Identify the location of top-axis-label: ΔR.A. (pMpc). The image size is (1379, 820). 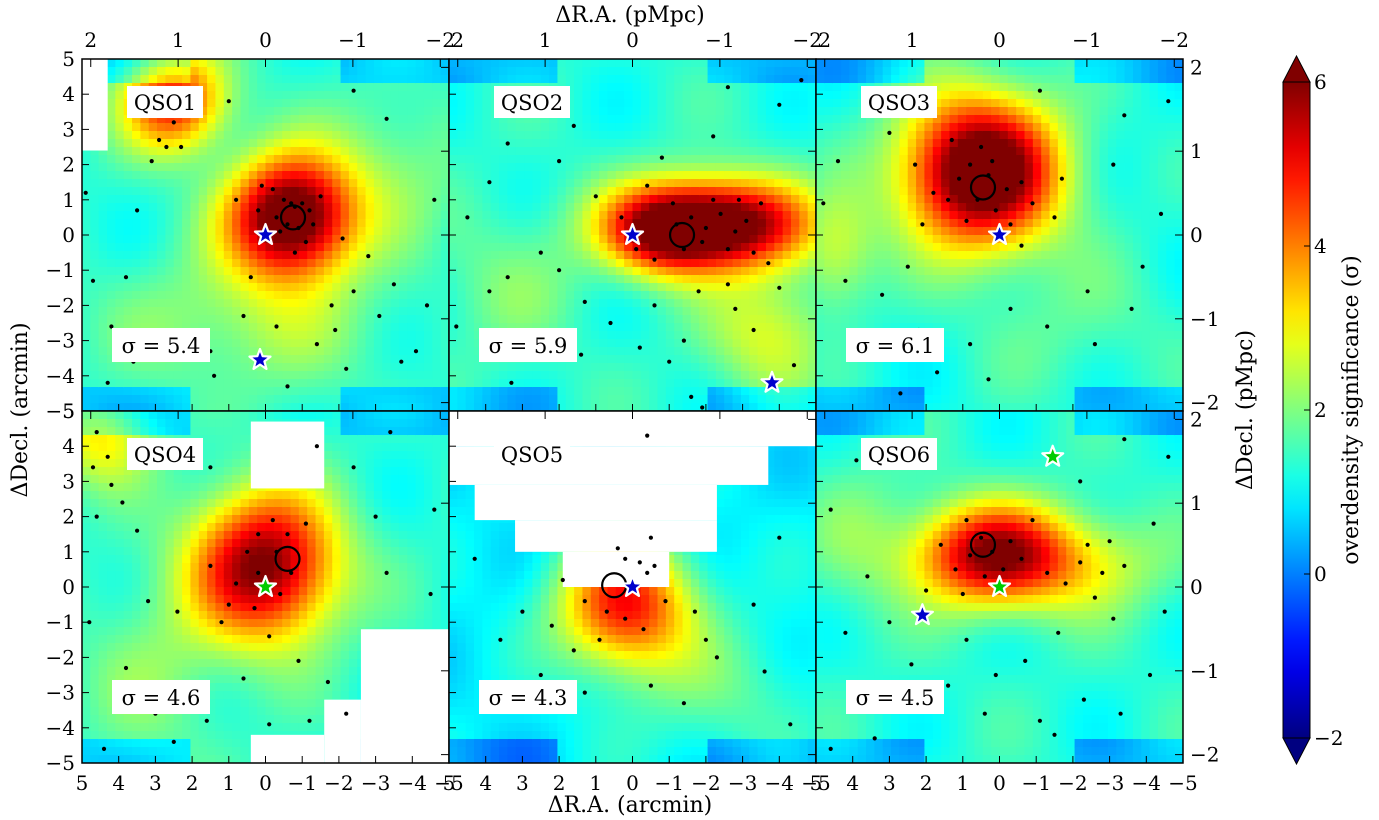
(630, 15).